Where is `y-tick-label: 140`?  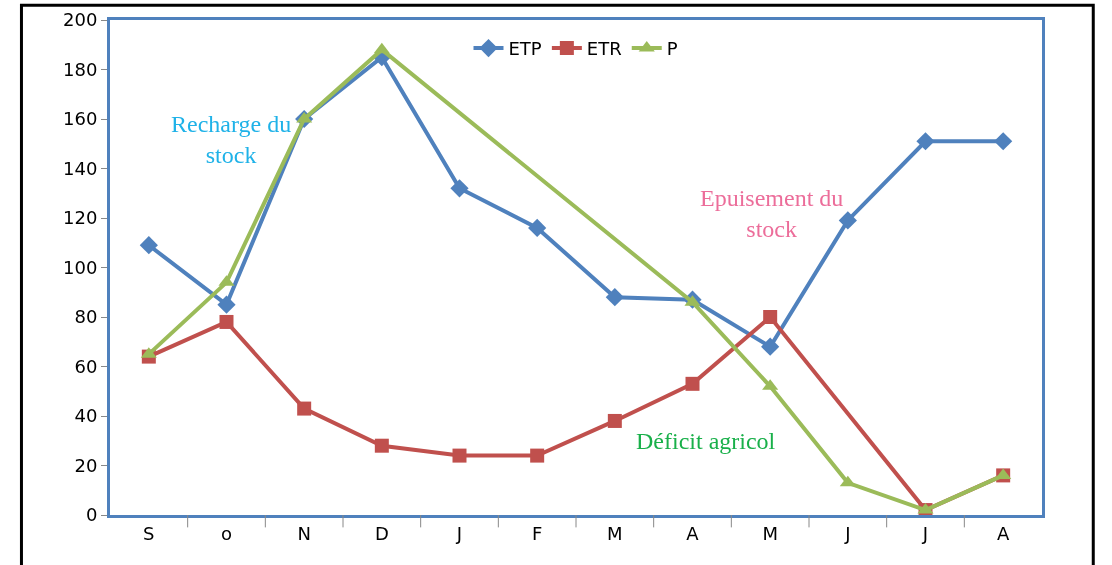 y-tick-label: 140 is located at coordinates (80, 168).